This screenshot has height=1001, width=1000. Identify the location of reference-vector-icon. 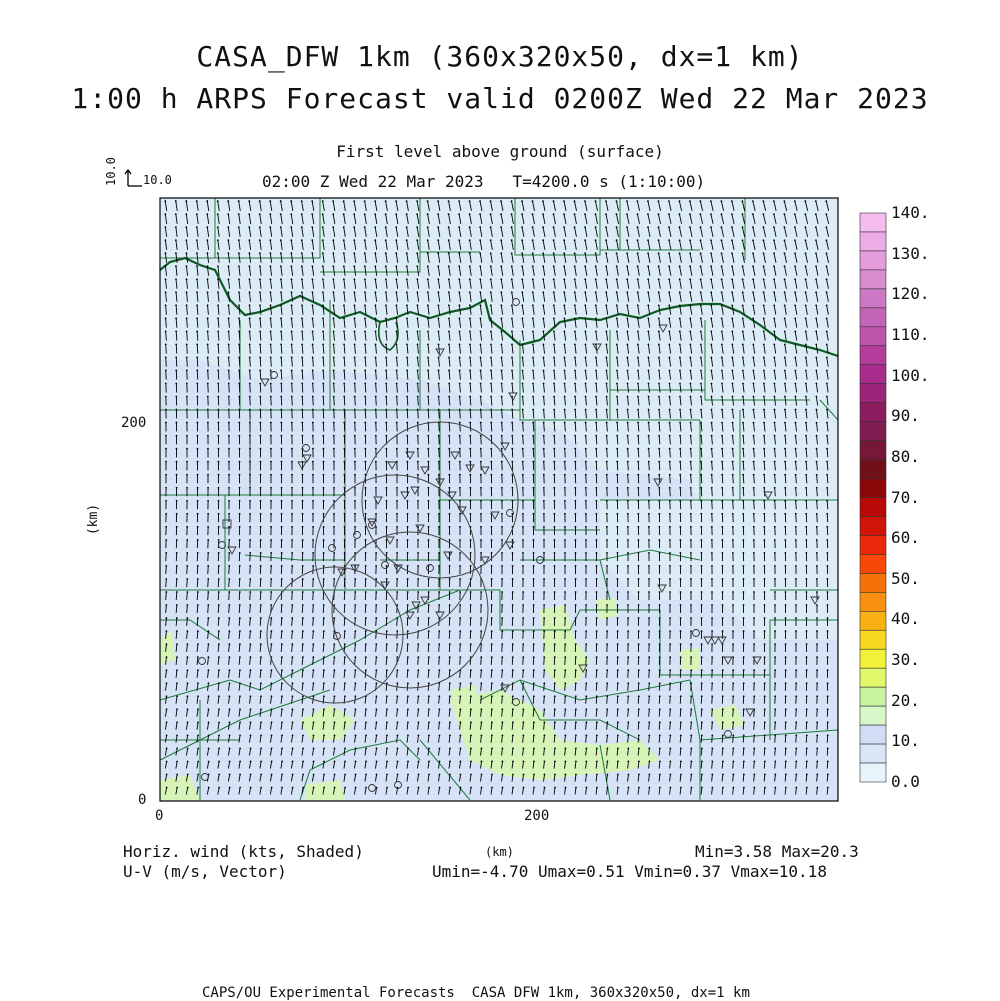
(133, 178).